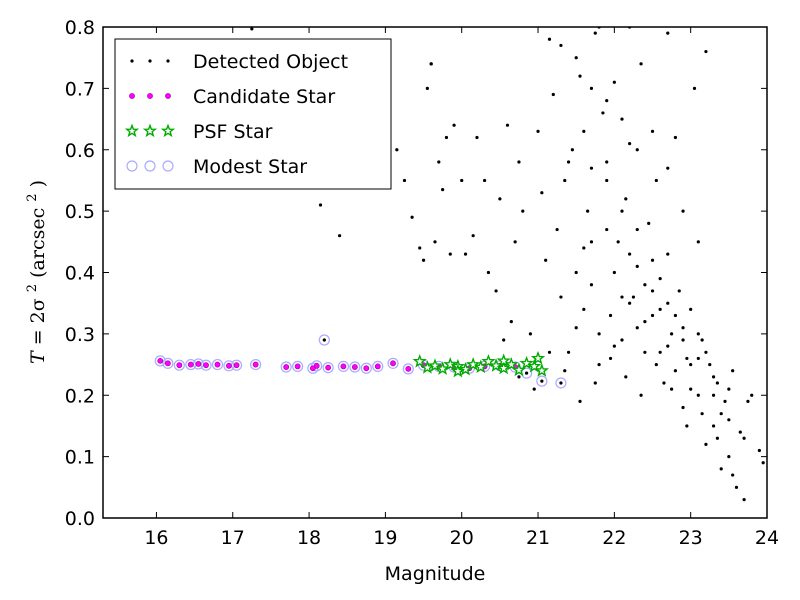 This screenshot has width=800, height=600. Describe the element at coordinates (80, 396) in the screenshot. I see `y-tick-label: 0.2` at that location.